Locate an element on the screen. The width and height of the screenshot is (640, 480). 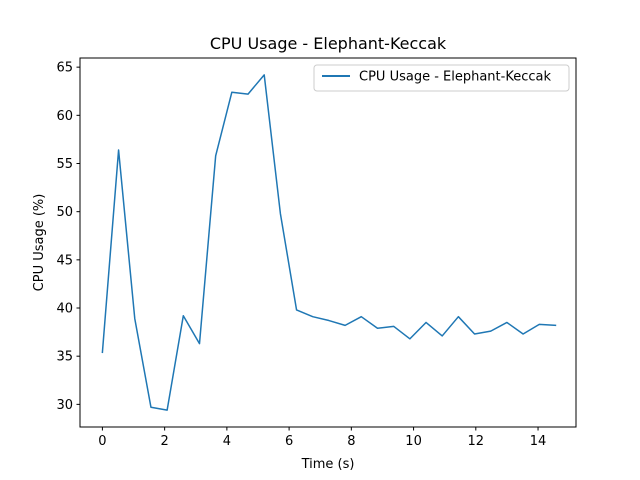
y-tick-label: 60 is located at coordinates (64, 116).